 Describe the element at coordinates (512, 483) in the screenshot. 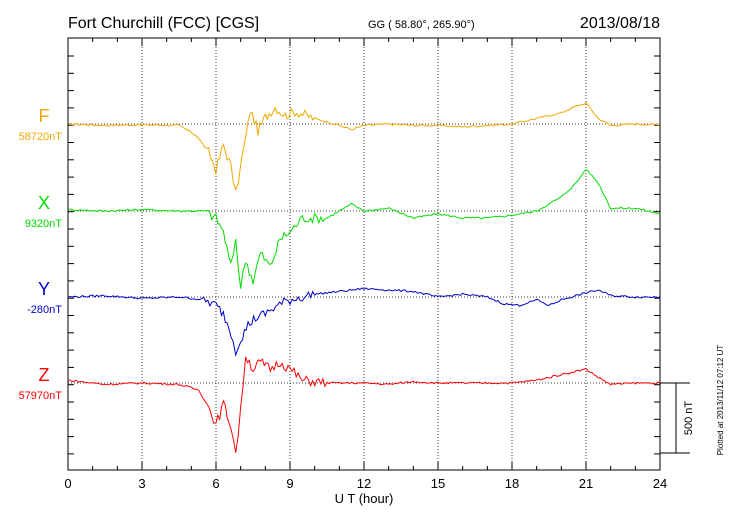

I see `x-tick-label: 18` at that location.